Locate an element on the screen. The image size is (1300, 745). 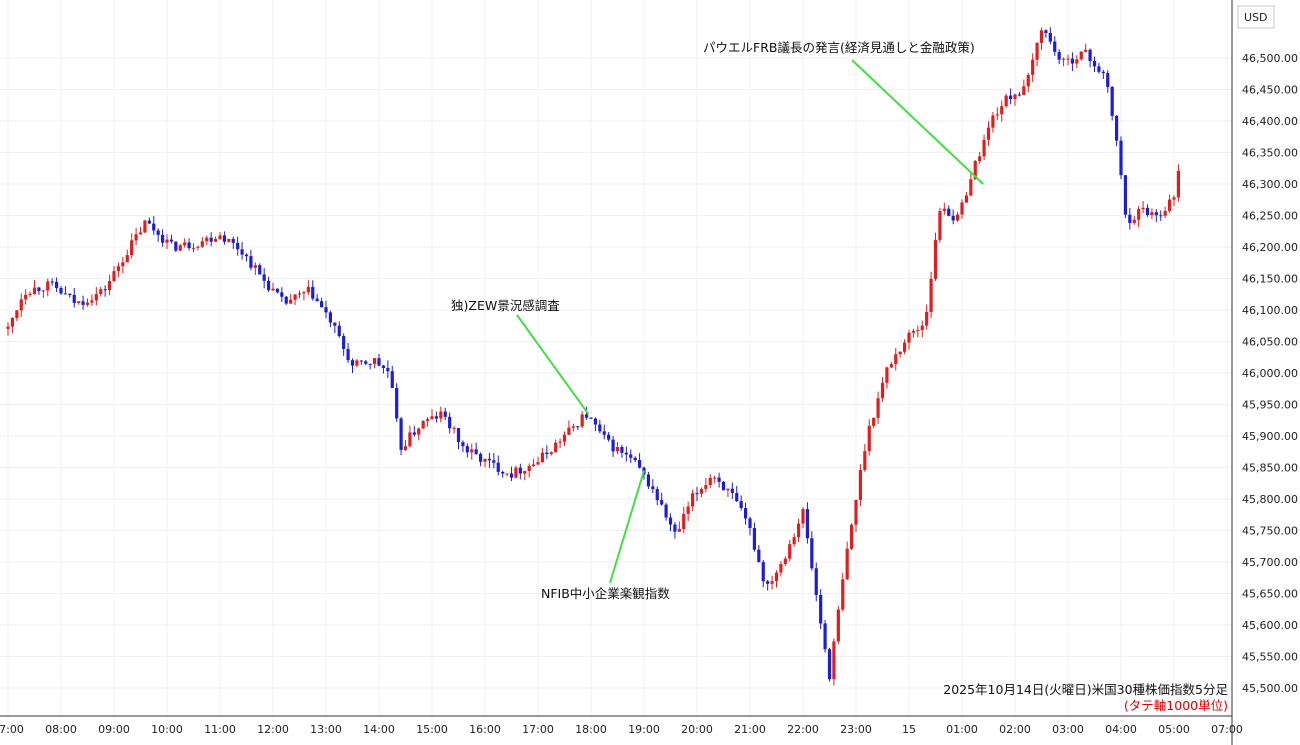
x-tick-label: 14:00 is located at coordinates (379, 729).